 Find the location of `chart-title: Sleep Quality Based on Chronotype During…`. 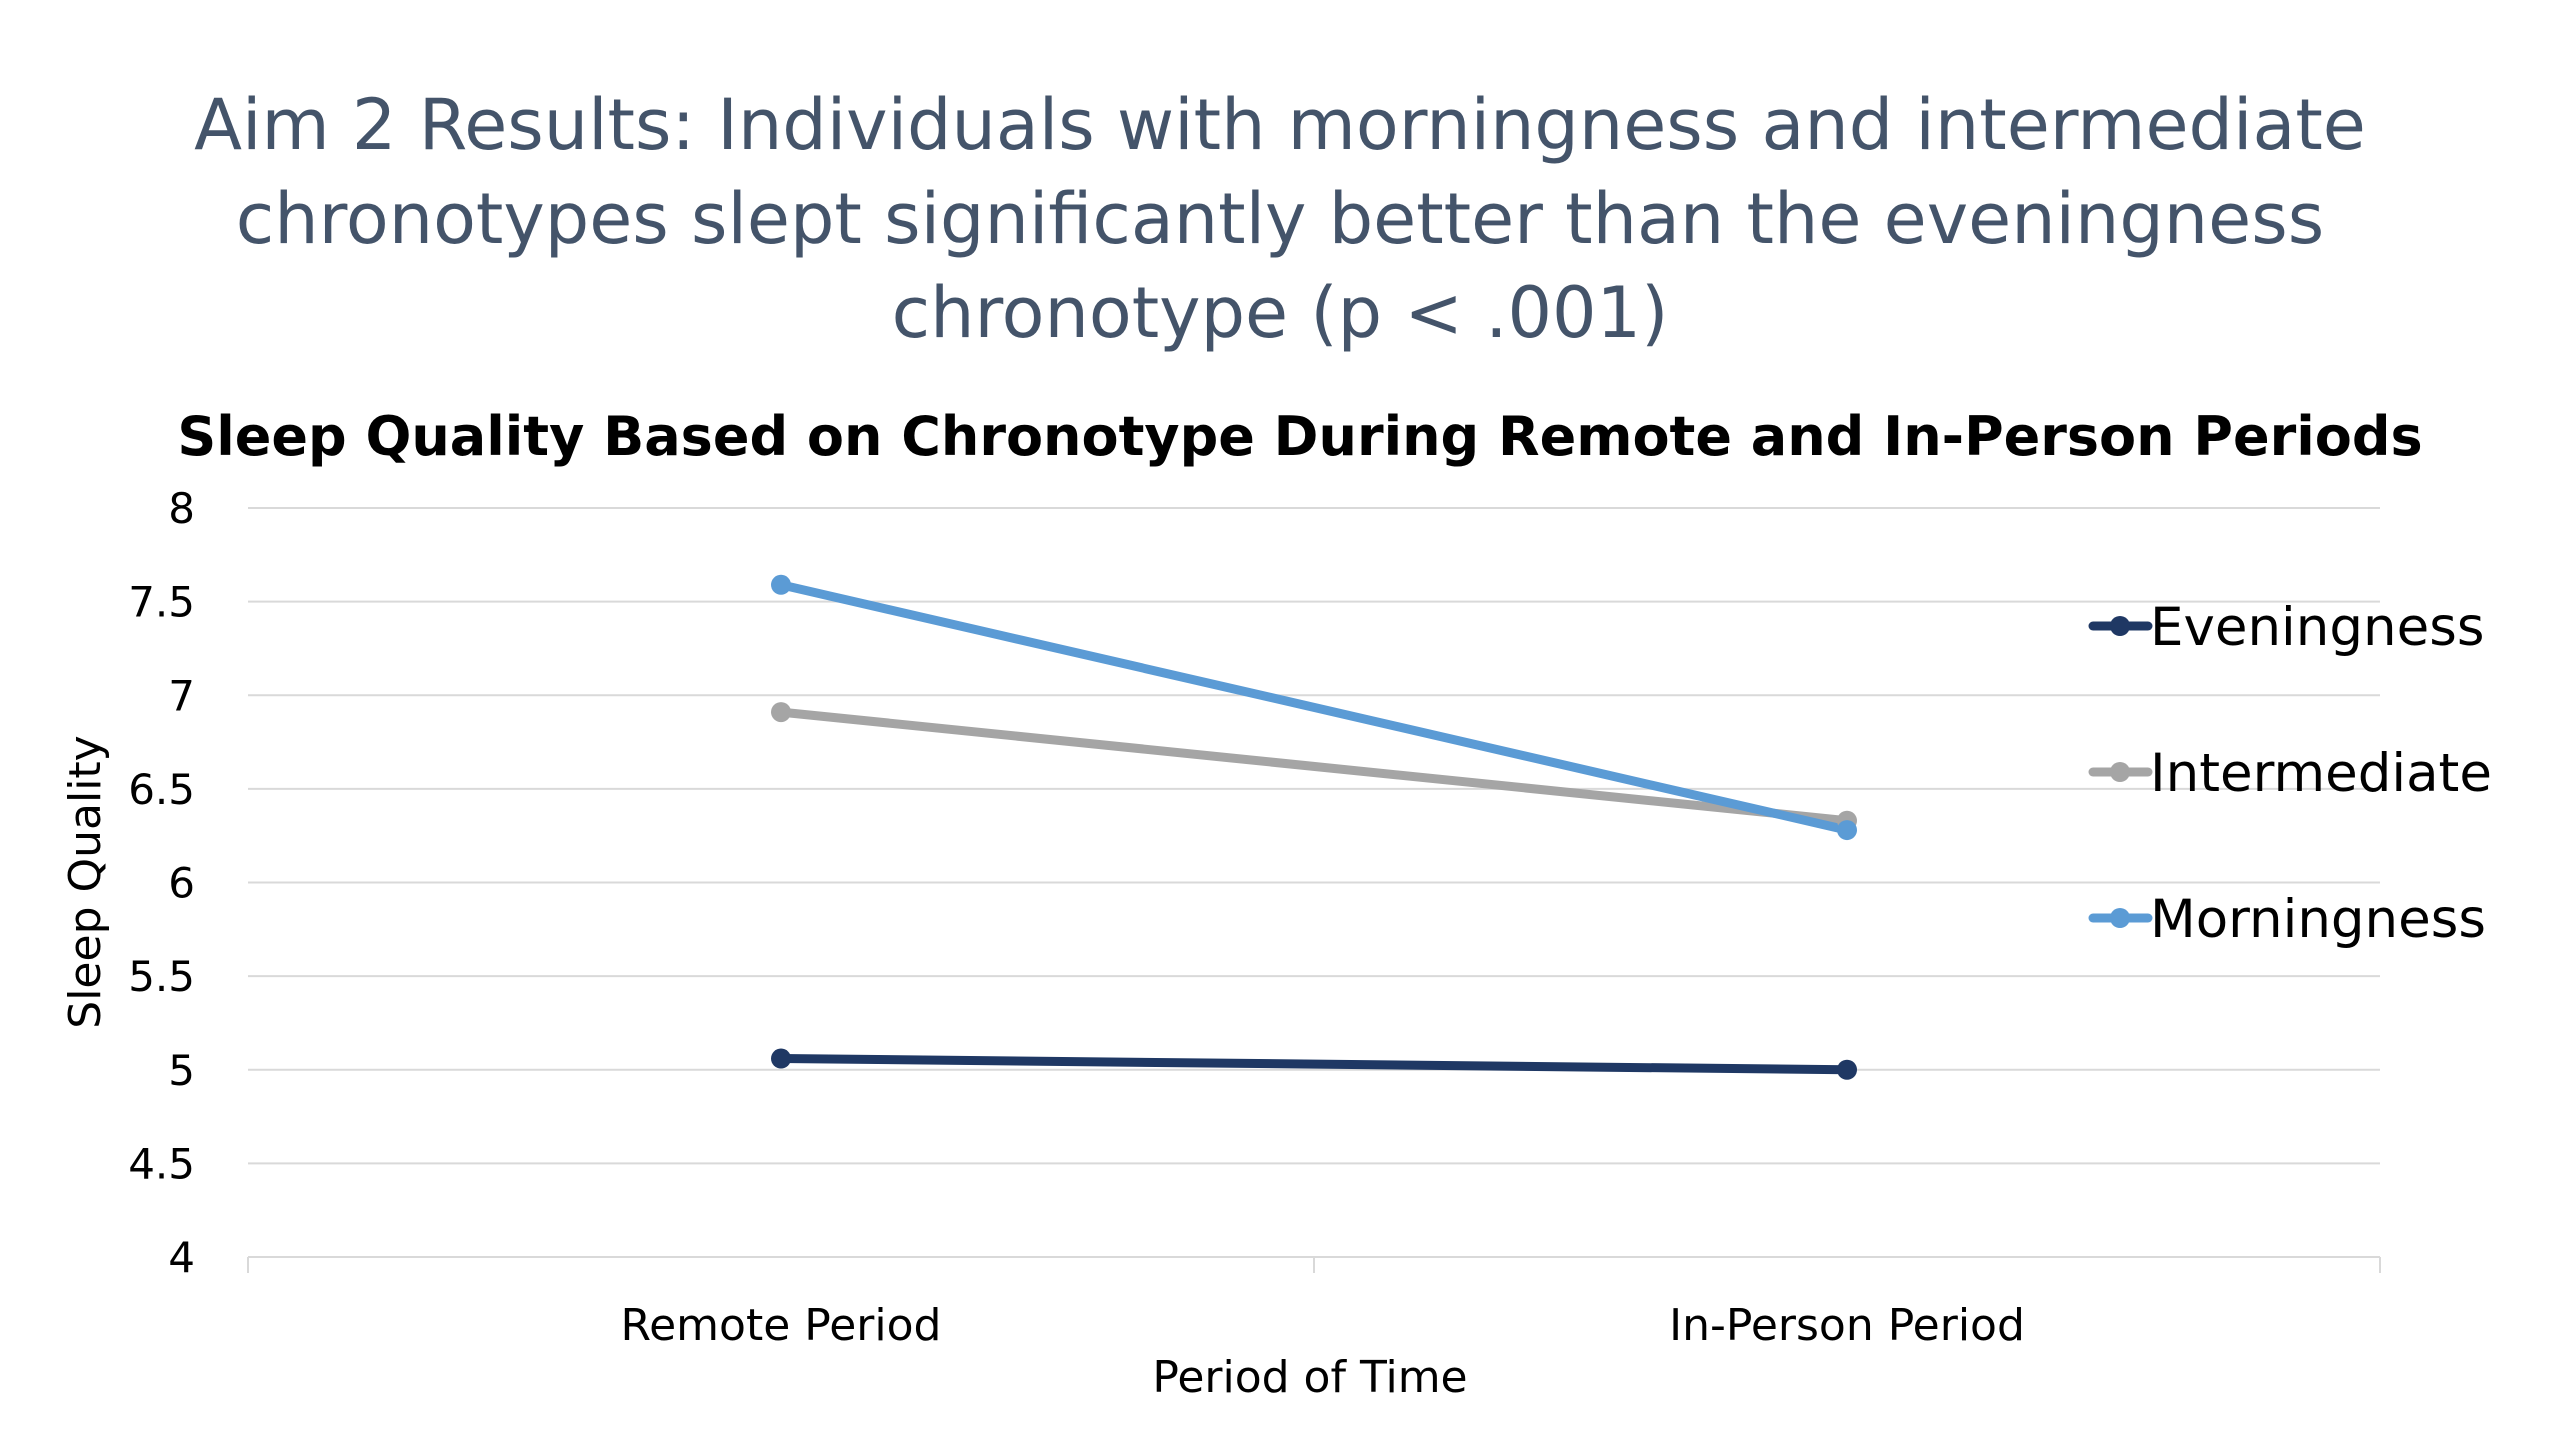

chart-title: Sleep Quality Based on Chronotype During… is located at coordinates (1299, 436).